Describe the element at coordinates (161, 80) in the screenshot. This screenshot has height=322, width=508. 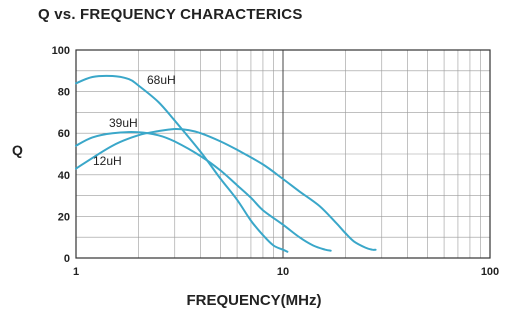
I see `curve-label-68uh: 68uH` at that location.